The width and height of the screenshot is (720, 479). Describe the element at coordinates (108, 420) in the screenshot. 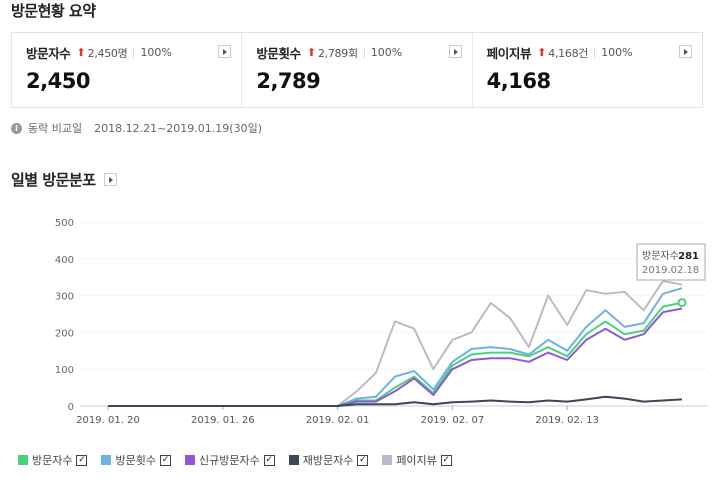

I see `x-tick-label: 2019. 01. 20` at that location.